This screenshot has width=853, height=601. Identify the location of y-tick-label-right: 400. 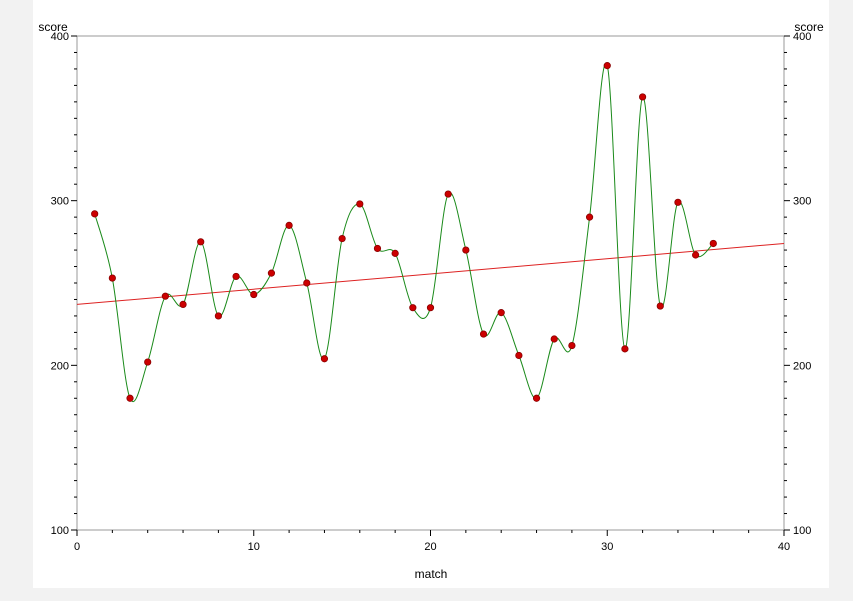
(802, 37).